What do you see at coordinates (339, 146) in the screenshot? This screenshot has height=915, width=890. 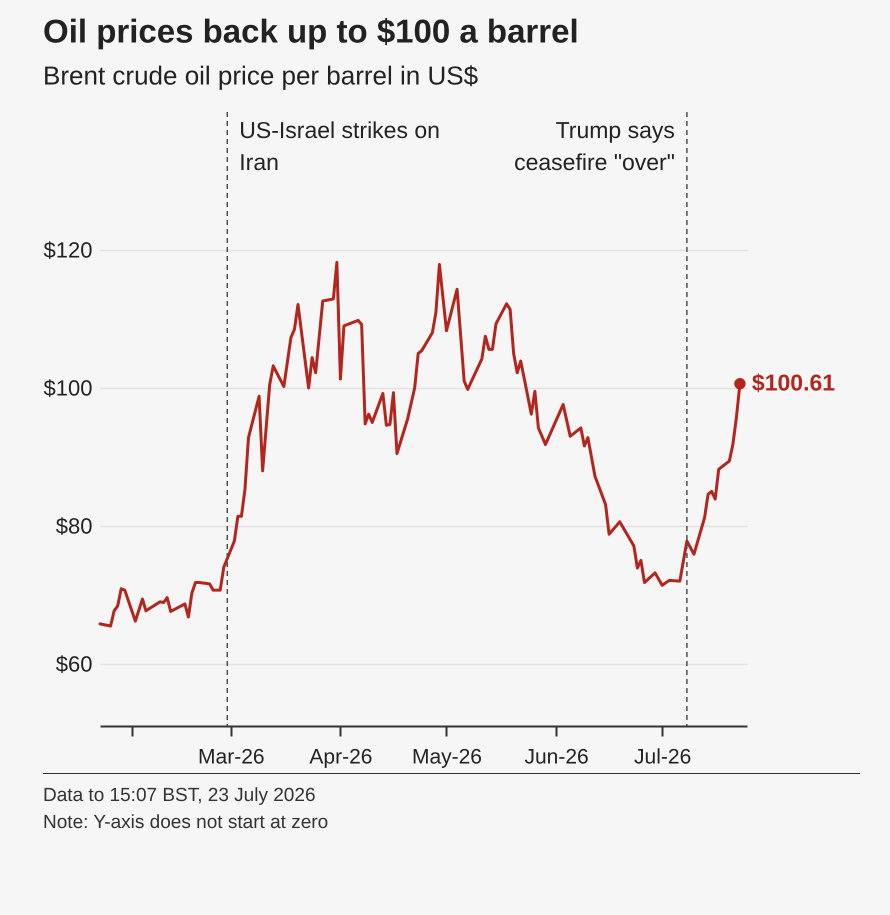 I see `ref-line-label: US-Israel strikes on Iran` at bounding box center [339, 146].